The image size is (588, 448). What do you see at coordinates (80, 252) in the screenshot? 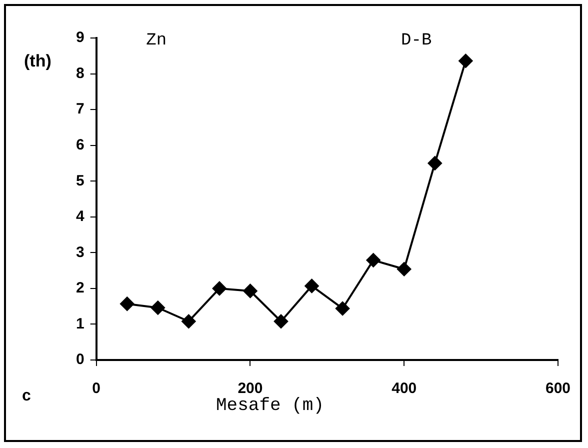
I see `y-tick-label: 3` at bounding box center [80, 252].